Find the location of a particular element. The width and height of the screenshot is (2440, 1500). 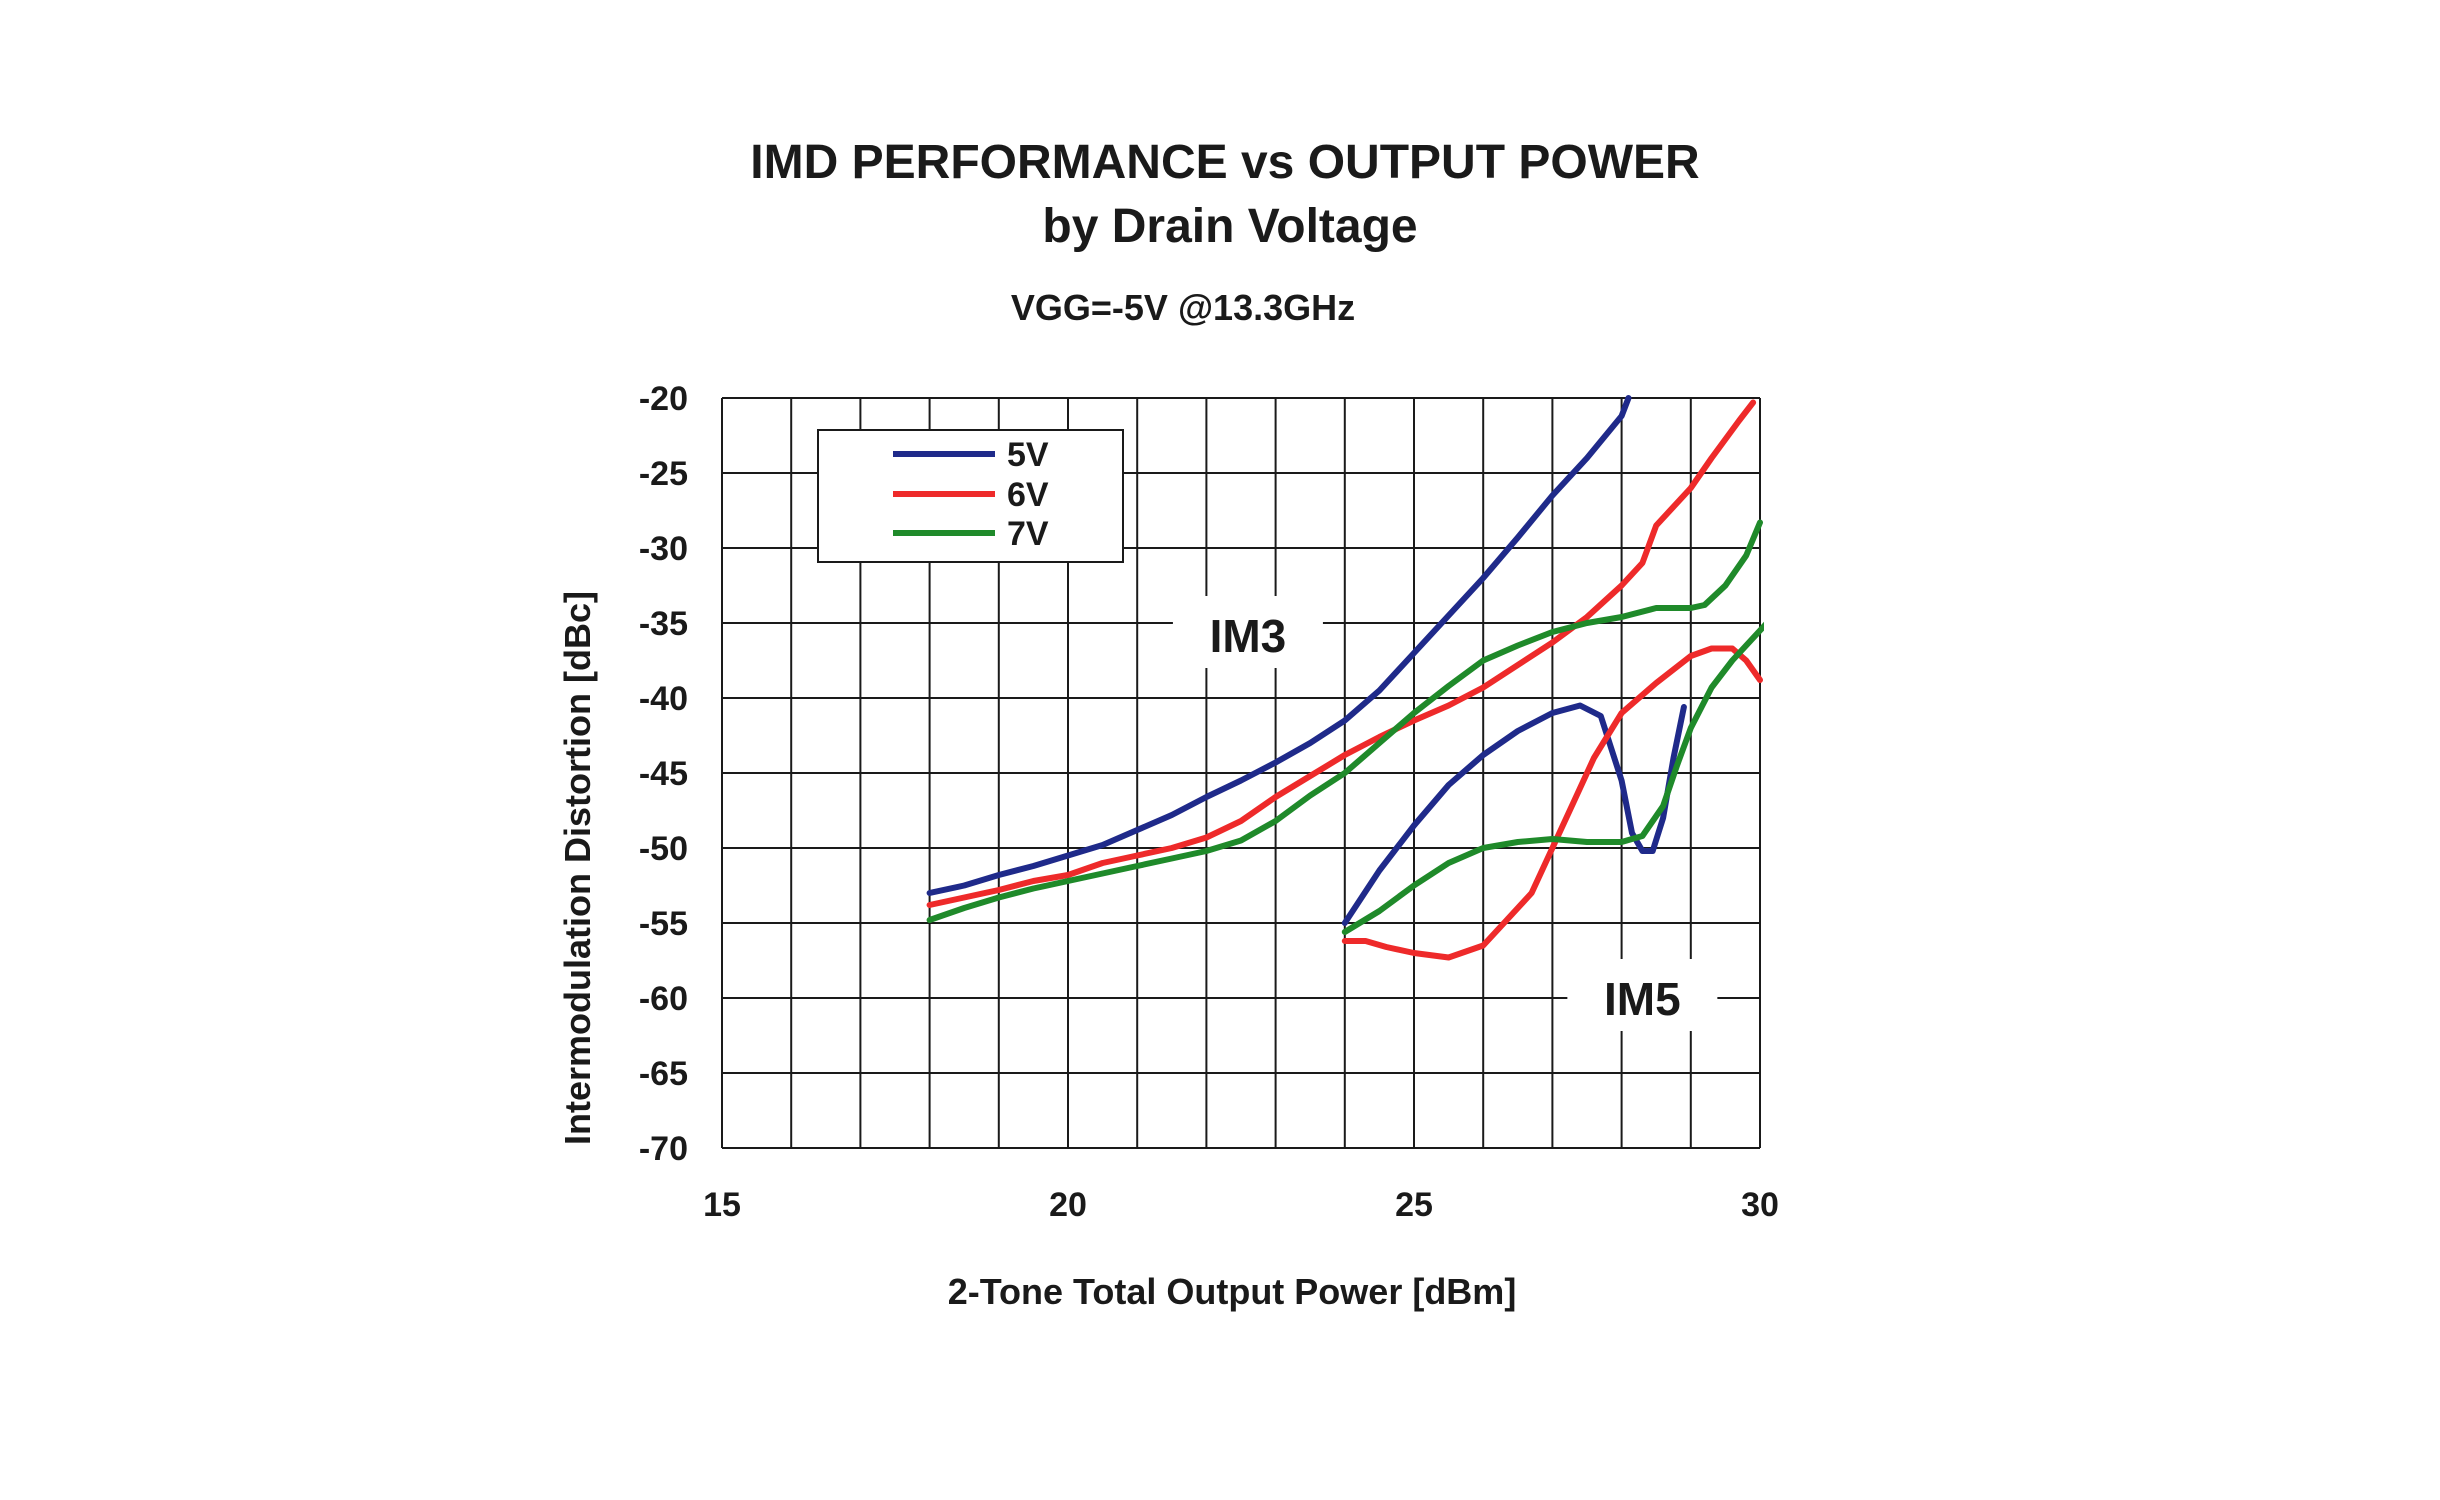

x-tick-labels: 15 20 25 30 is located at coordinates (1241, 1205).